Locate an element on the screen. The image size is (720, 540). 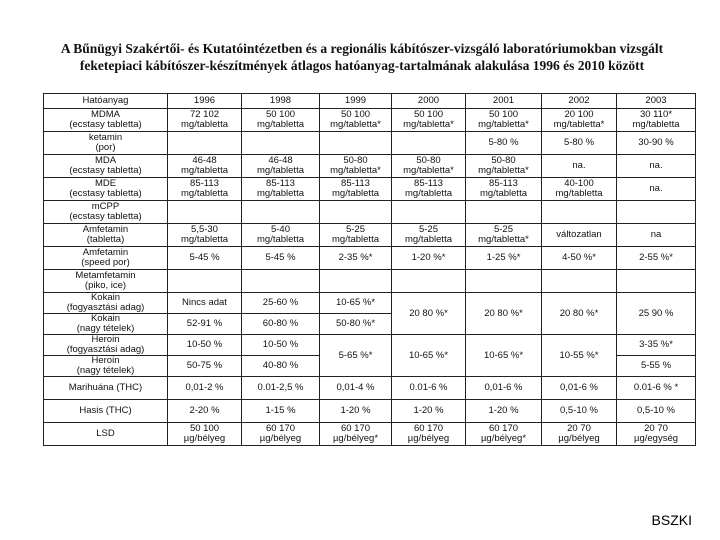
table-cell: 72 102 mg/tabletta is located at coordinates (204, 120).